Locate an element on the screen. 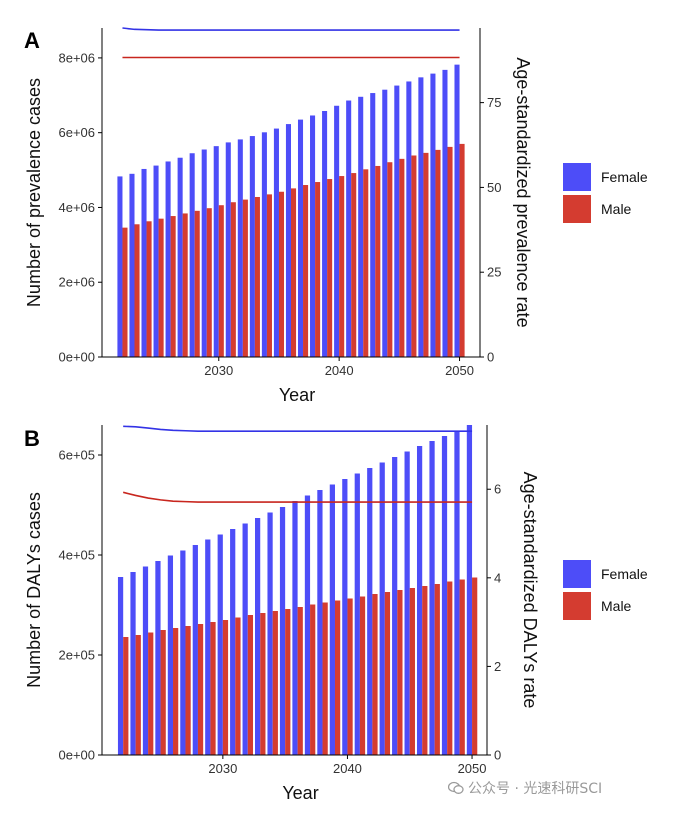  bar-male-2039 is located at coordinates (330, 268).